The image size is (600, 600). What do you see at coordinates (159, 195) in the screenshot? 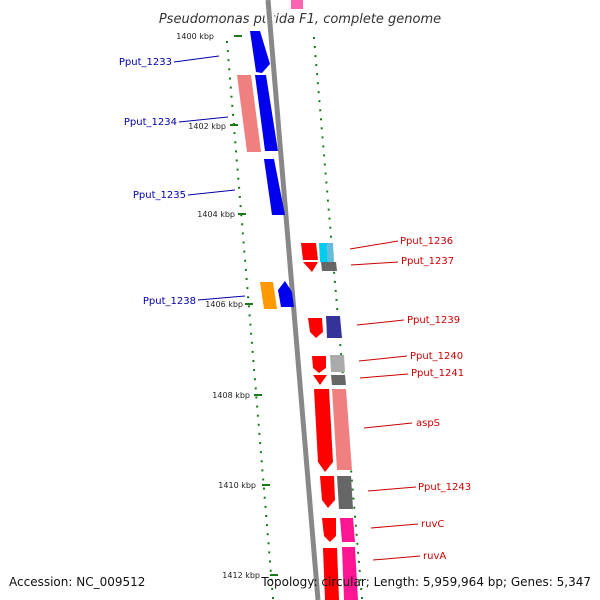
I see `gene-label-text: Pput_1235` at bounding box center [159, 195].